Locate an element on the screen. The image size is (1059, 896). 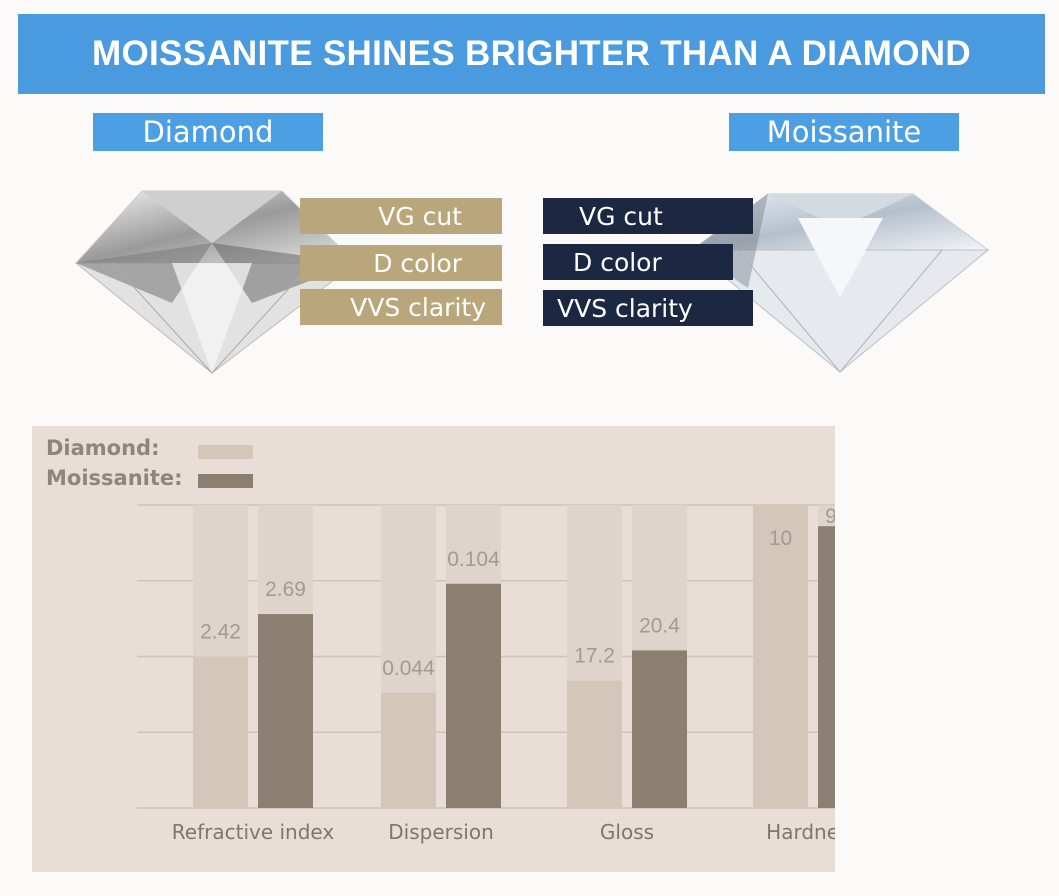
legend-swatch-diamond is located at coordinates (225, 452).